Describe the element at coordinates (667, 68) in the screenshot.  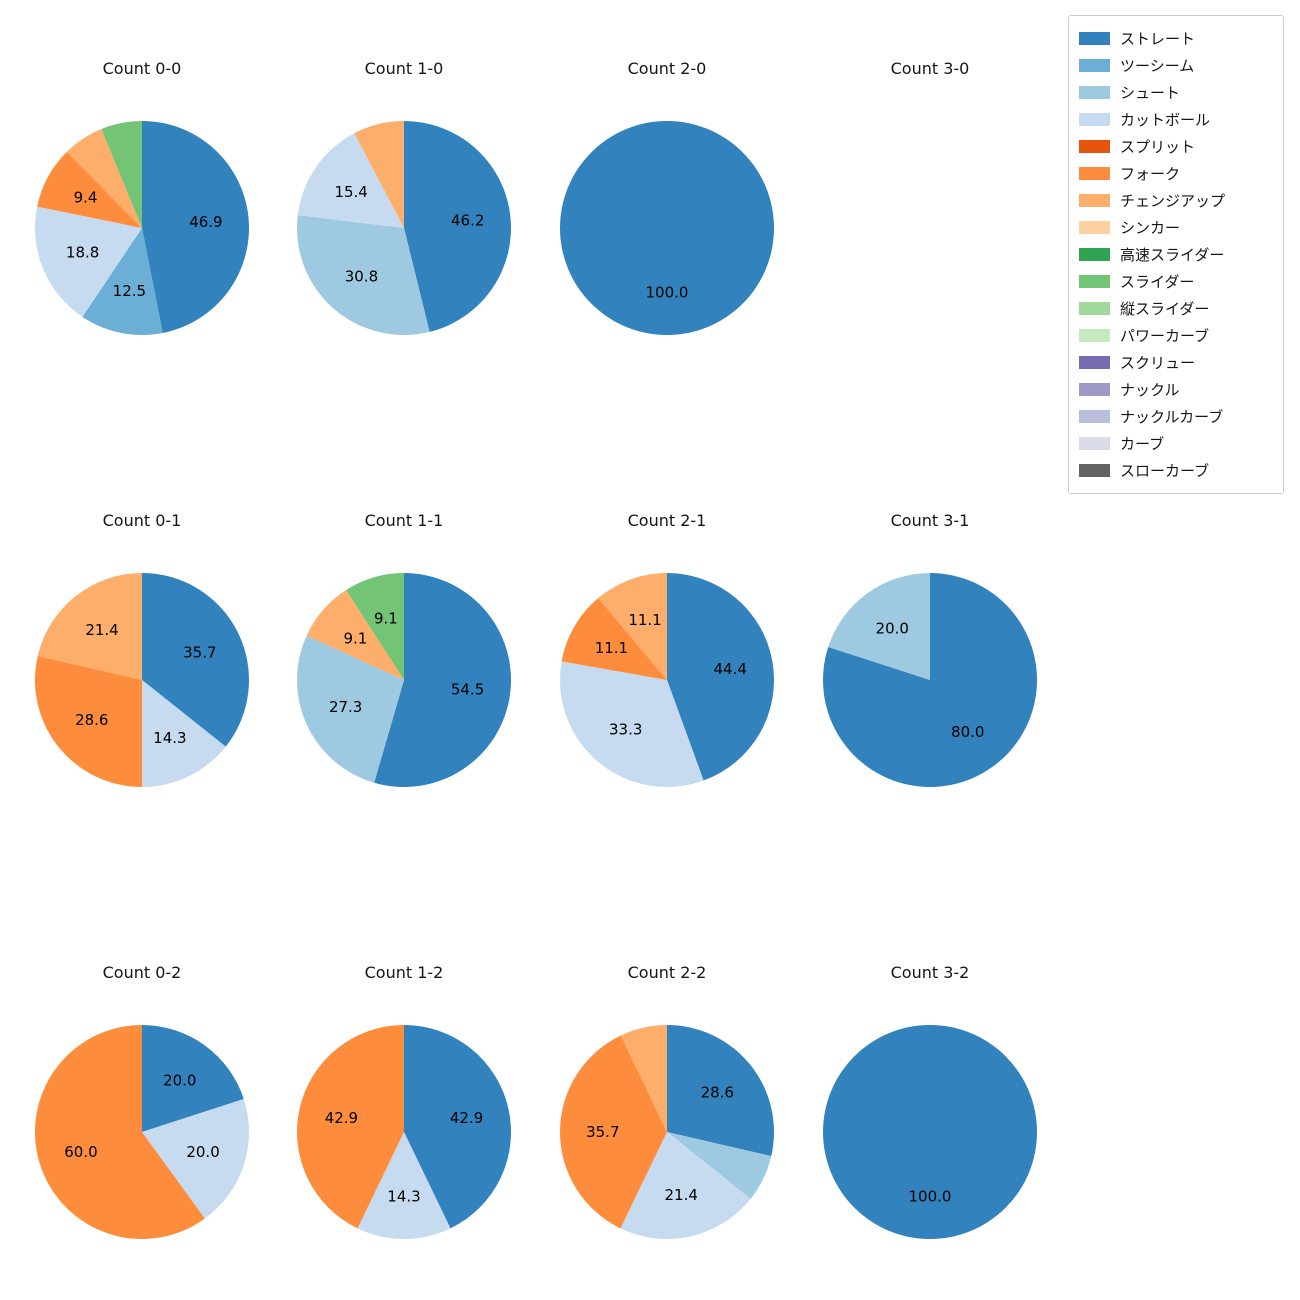
I see `chart-title: Count 2-0` at that location.